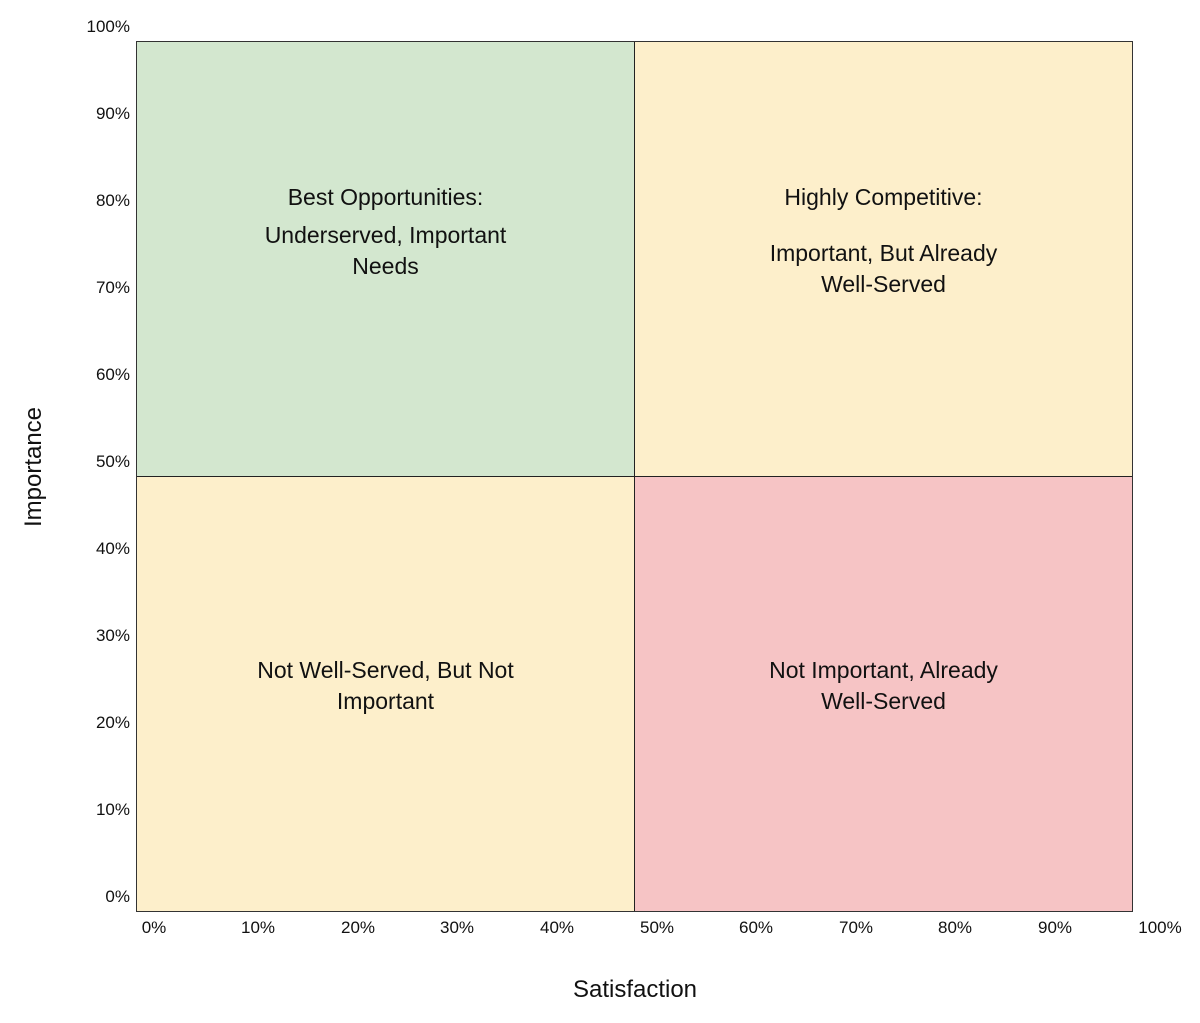  What do you see at coordinates (883, 670) in the screenshot?
I see `quadrant-text: Not Important, Already` at bounding box center [883, 670].